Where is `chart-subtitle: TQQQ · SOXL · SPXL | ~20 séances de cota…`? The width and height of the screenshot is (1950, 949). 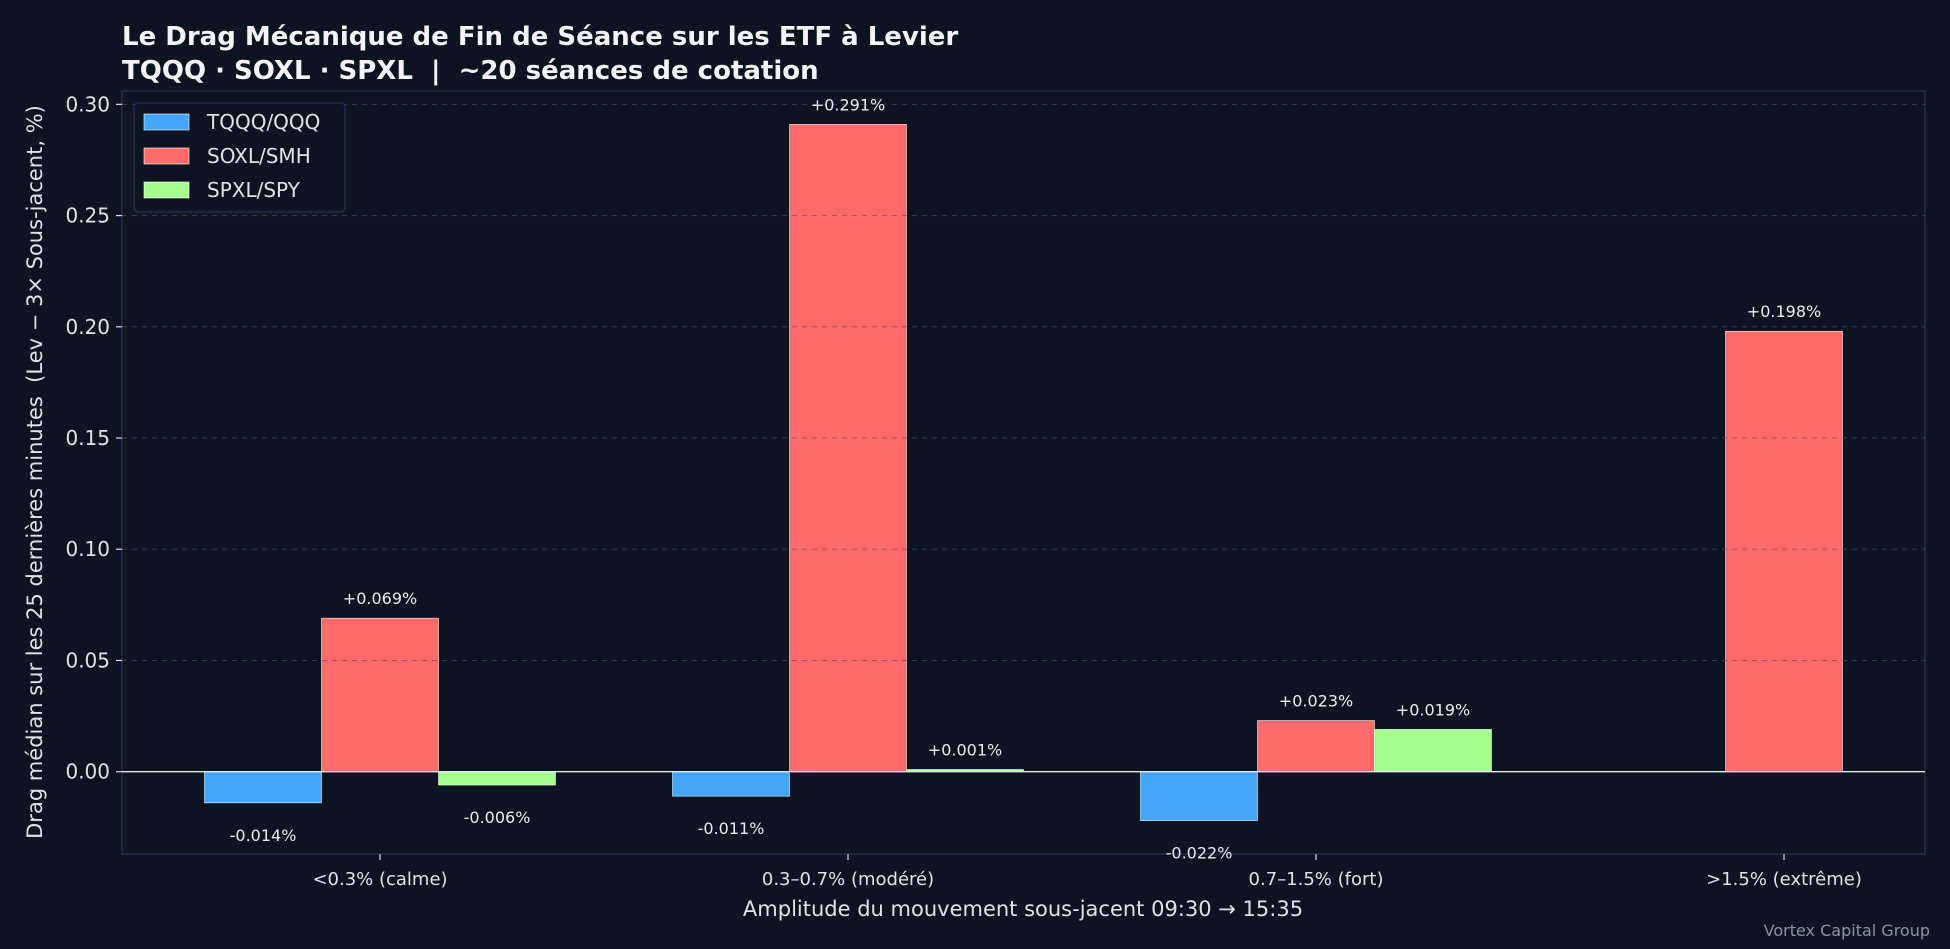 chart-subtitle: TQQQ · SOXL · SPXL | ~20 séances de cota… is located at coordinates (470, 71).